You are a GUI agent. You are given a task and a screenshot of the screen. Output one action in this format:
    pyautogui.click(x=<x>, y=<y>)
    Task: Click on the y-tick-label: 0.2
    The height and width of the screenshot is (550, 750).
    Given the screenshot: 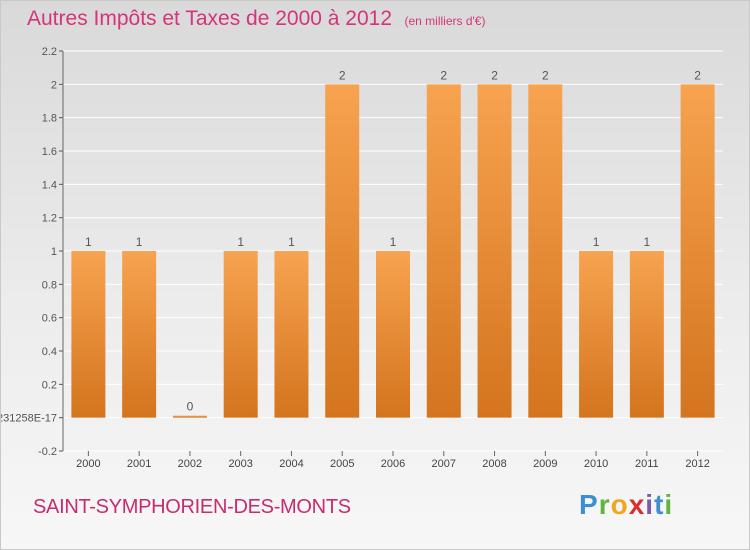 What is the action you would take?
    pyautogui.click(x=49, y=385)
    